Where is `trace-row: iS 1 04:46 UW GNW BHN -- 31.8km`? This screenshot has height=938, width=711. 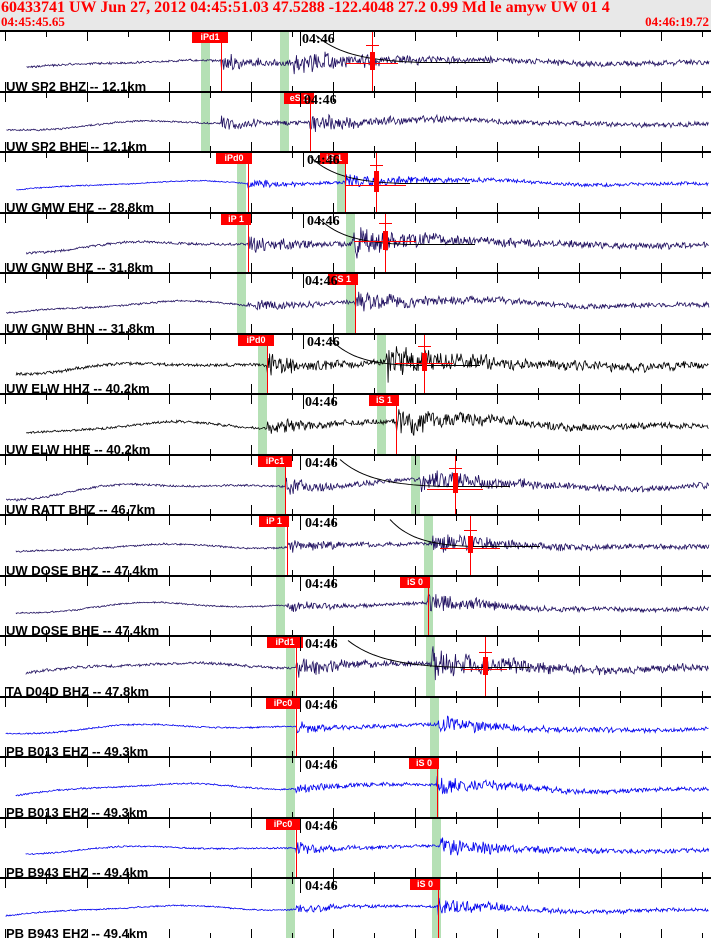 trace-row: iS 1 04:46 UW GNW BHN -- 31.8km is located at coordinates (355, 302).